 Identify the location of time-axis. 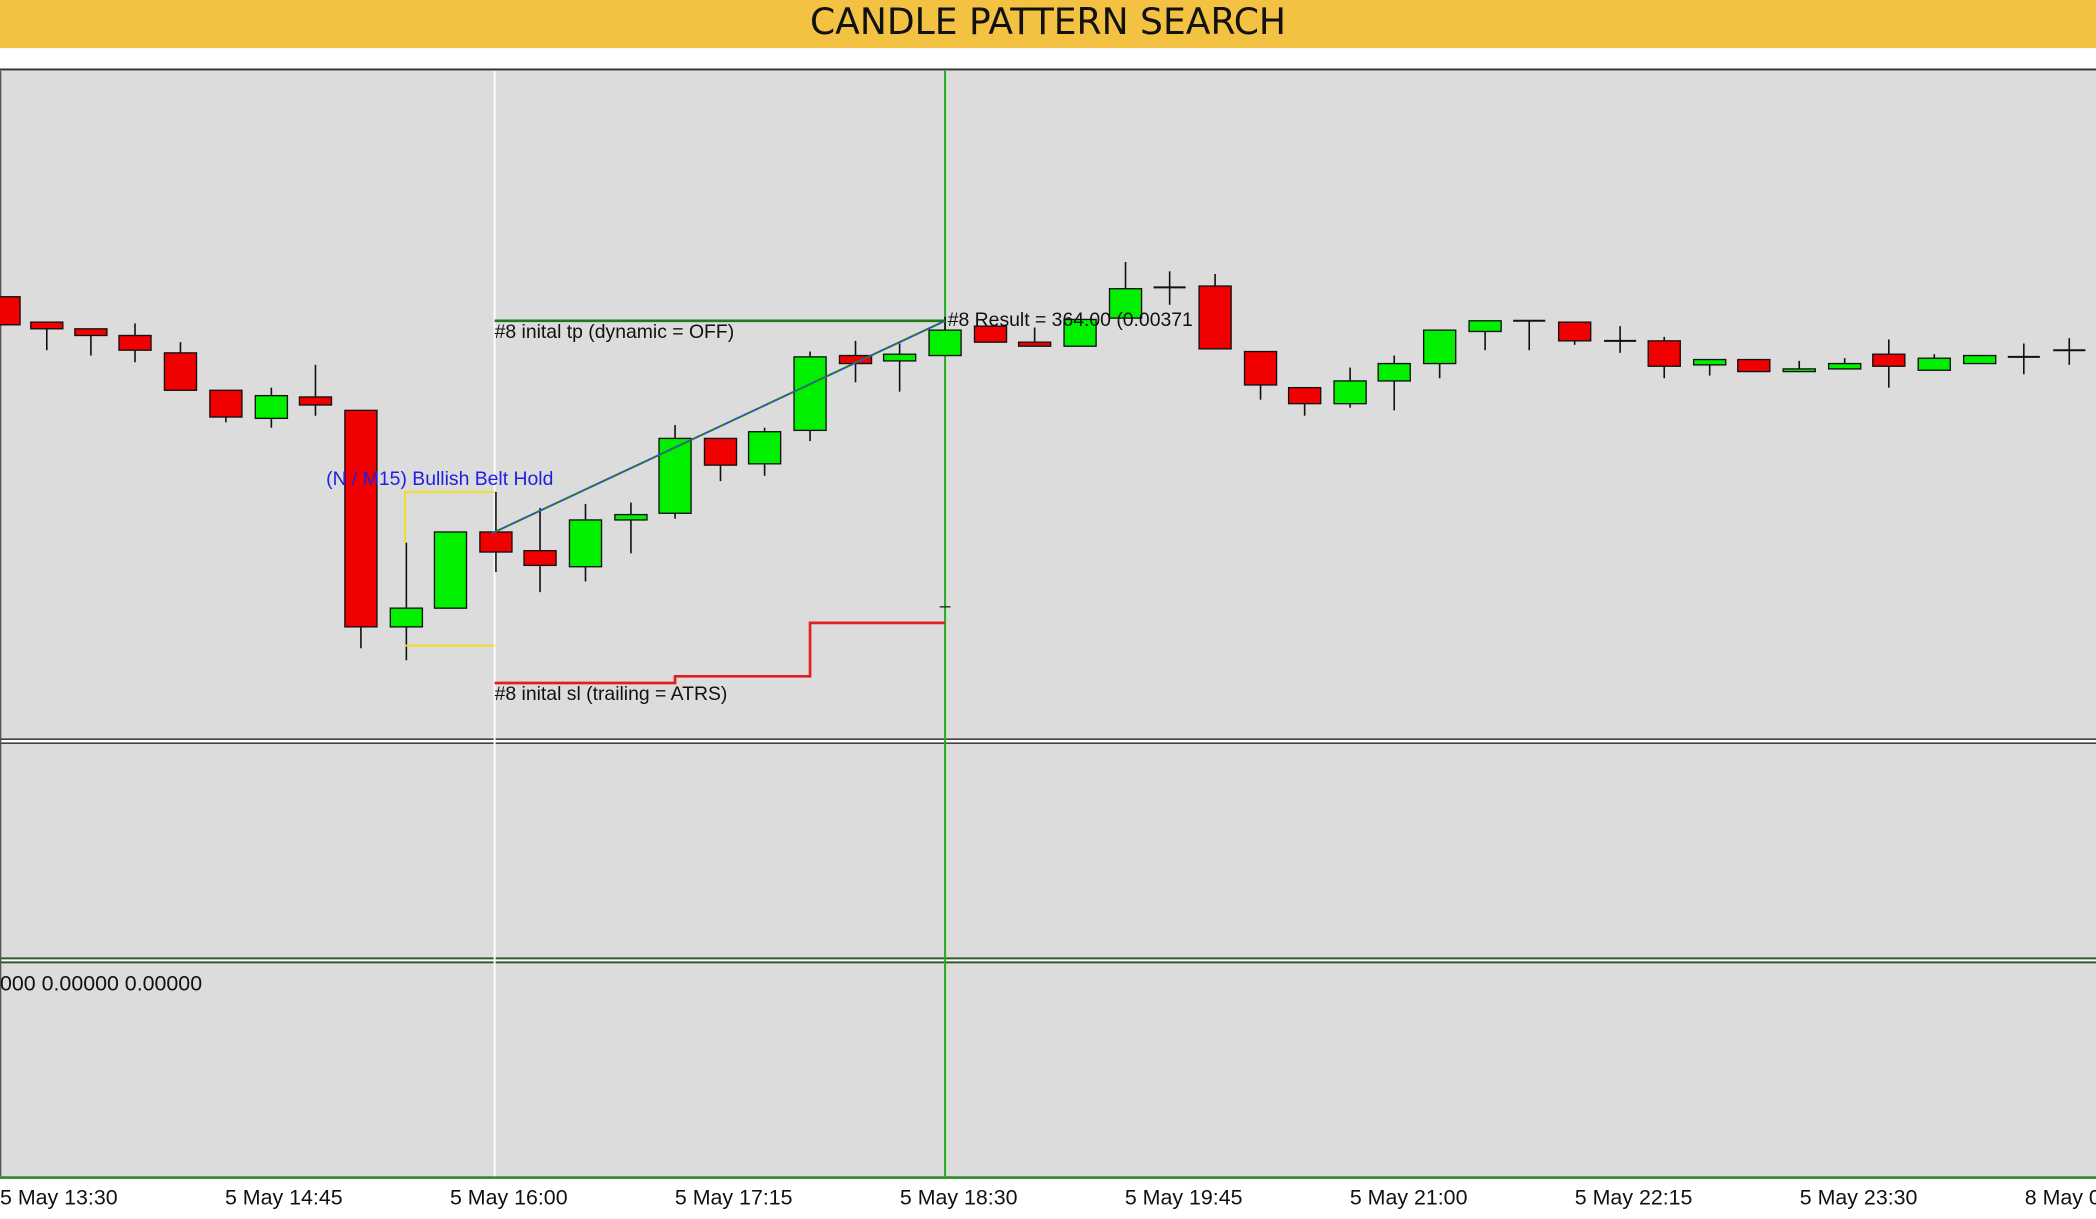
(1048, 1198).